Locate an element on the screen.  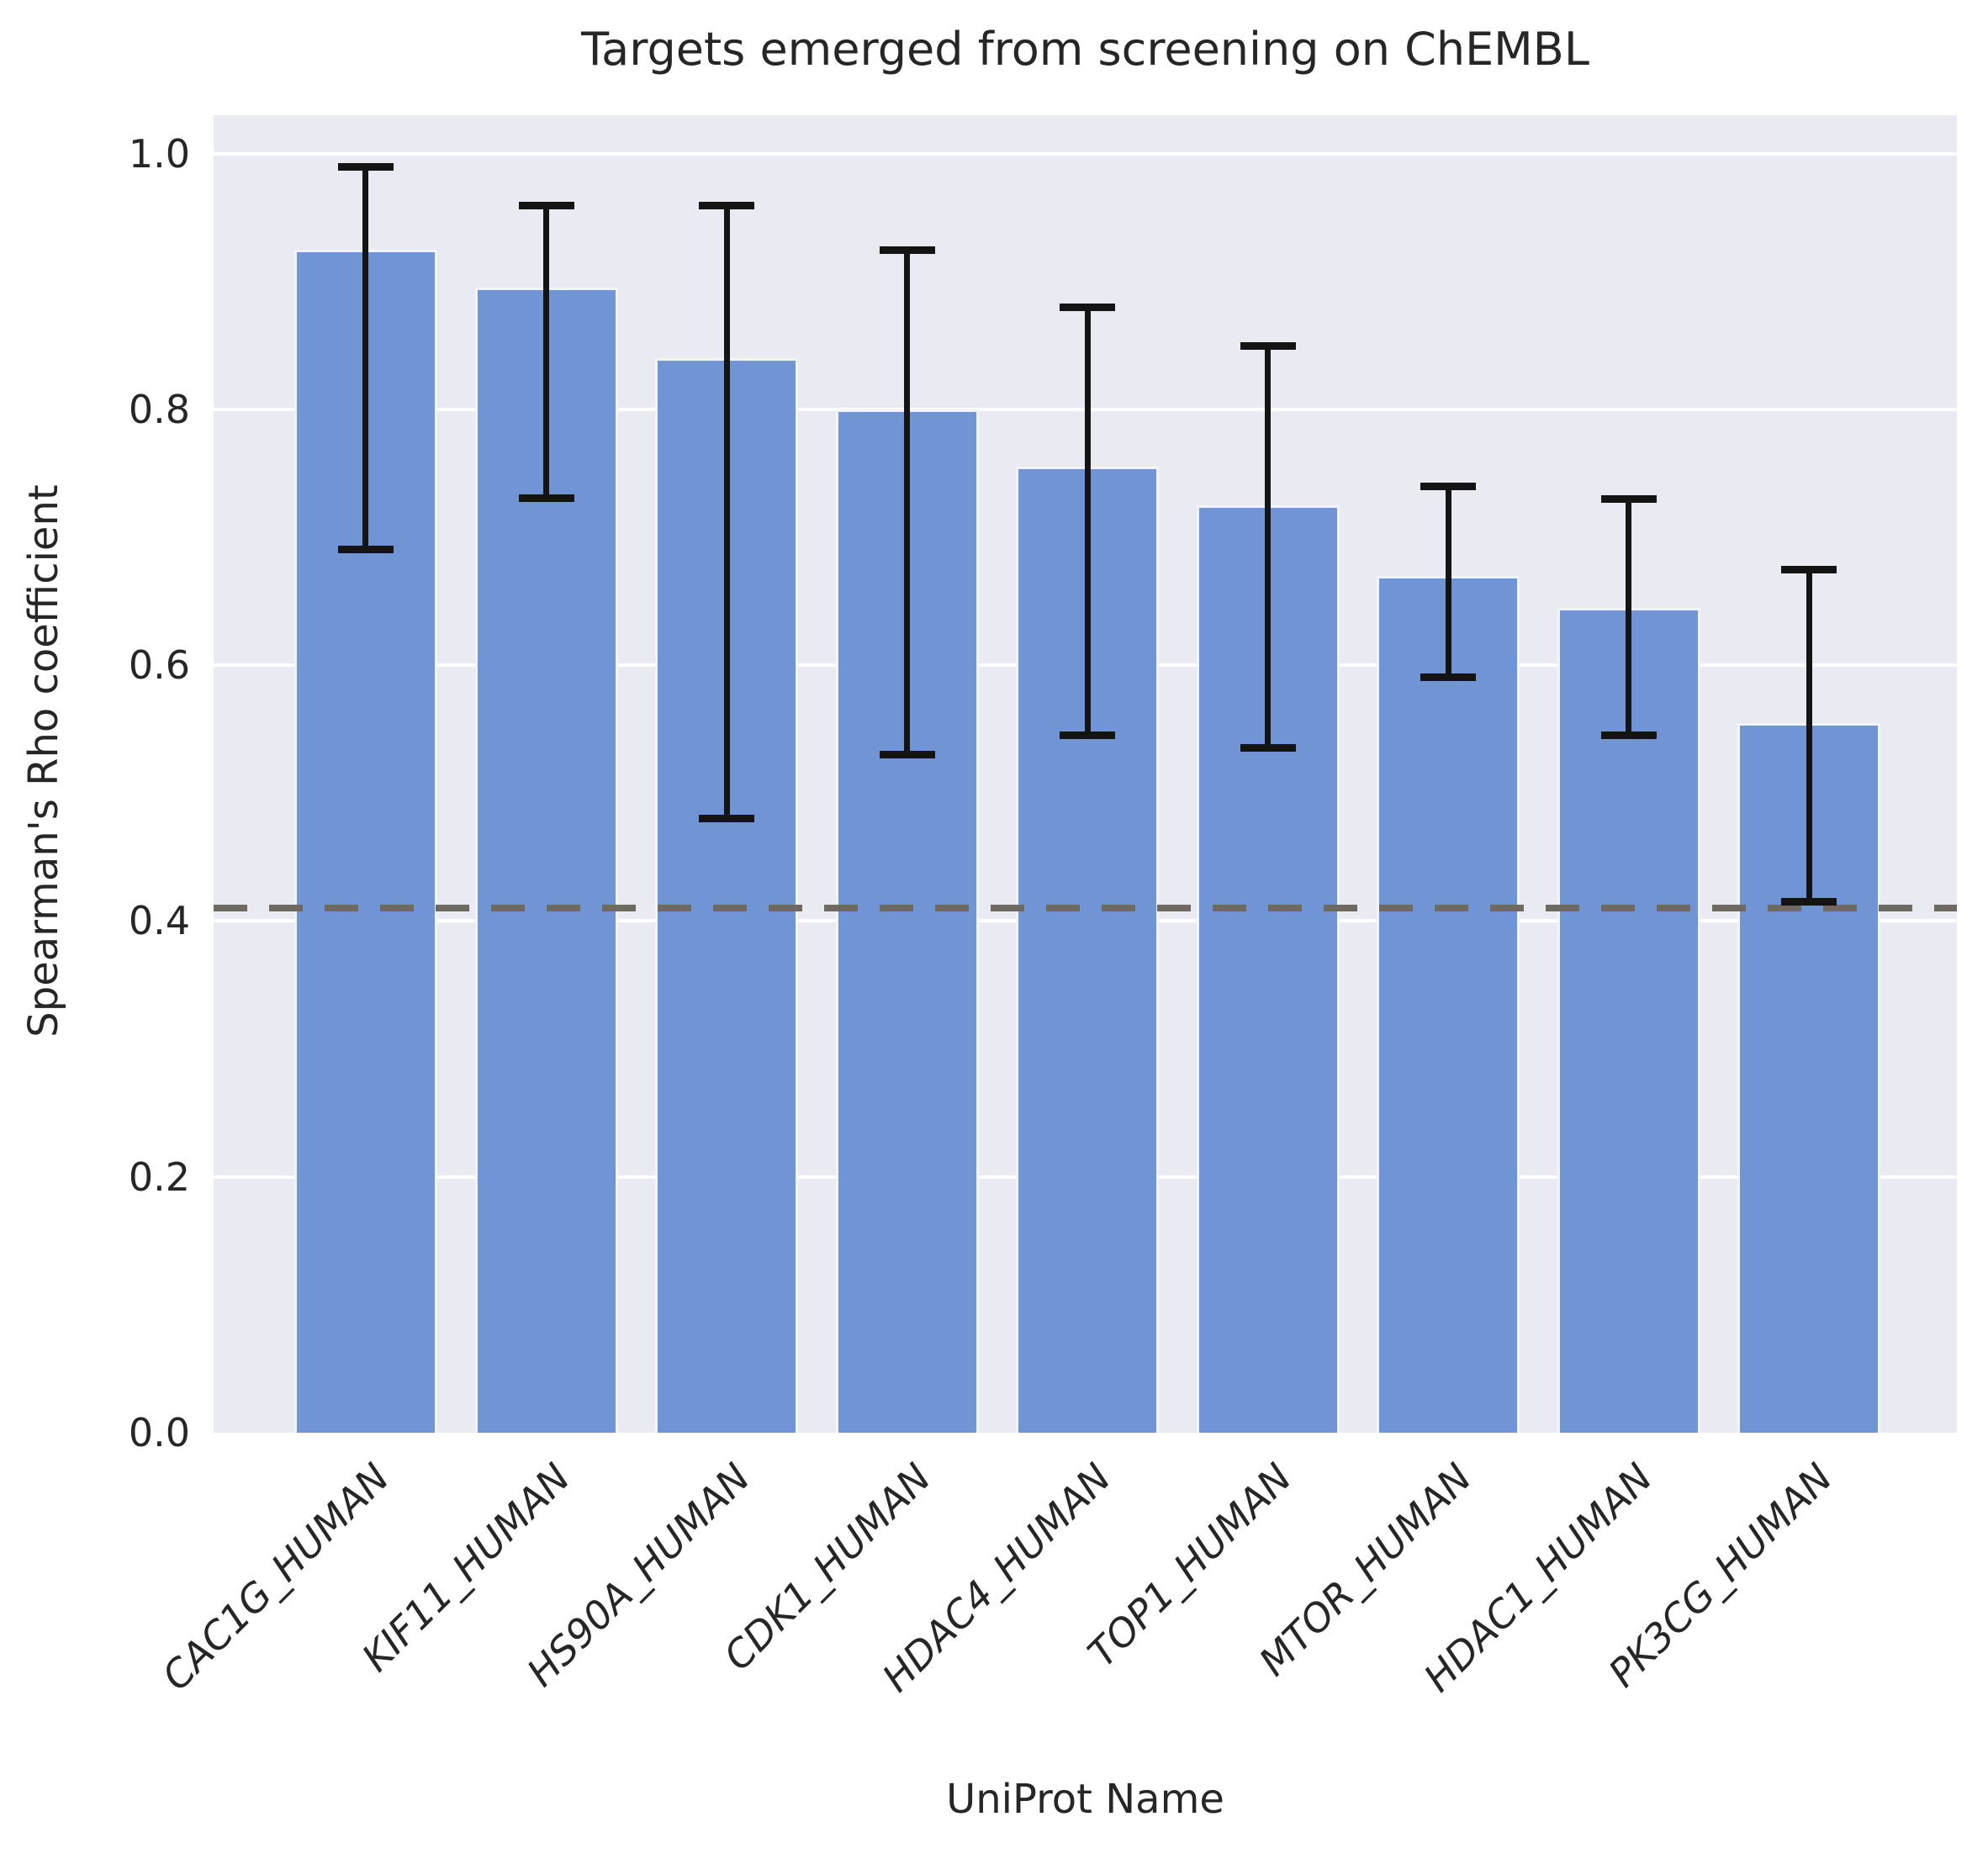
x-tick-label: CAC1G_HUMAN is located at coordinates (276, 1577).